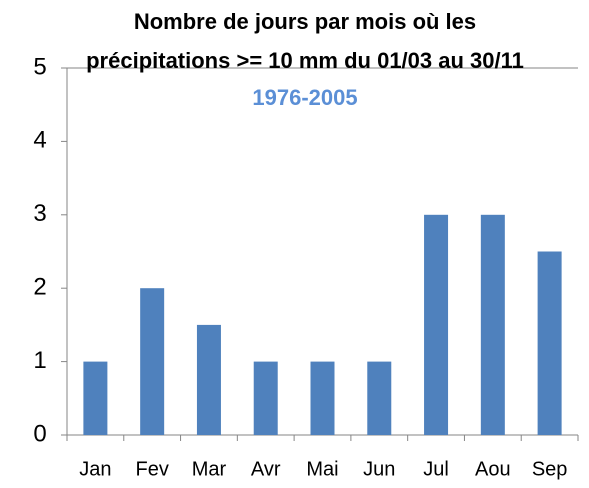 This screenshot has width=589, height=488. What do you see at coordinates (266, 469) in the screenshot?
I see `x-tick-label: Avr` at bounding box center [266, 469].